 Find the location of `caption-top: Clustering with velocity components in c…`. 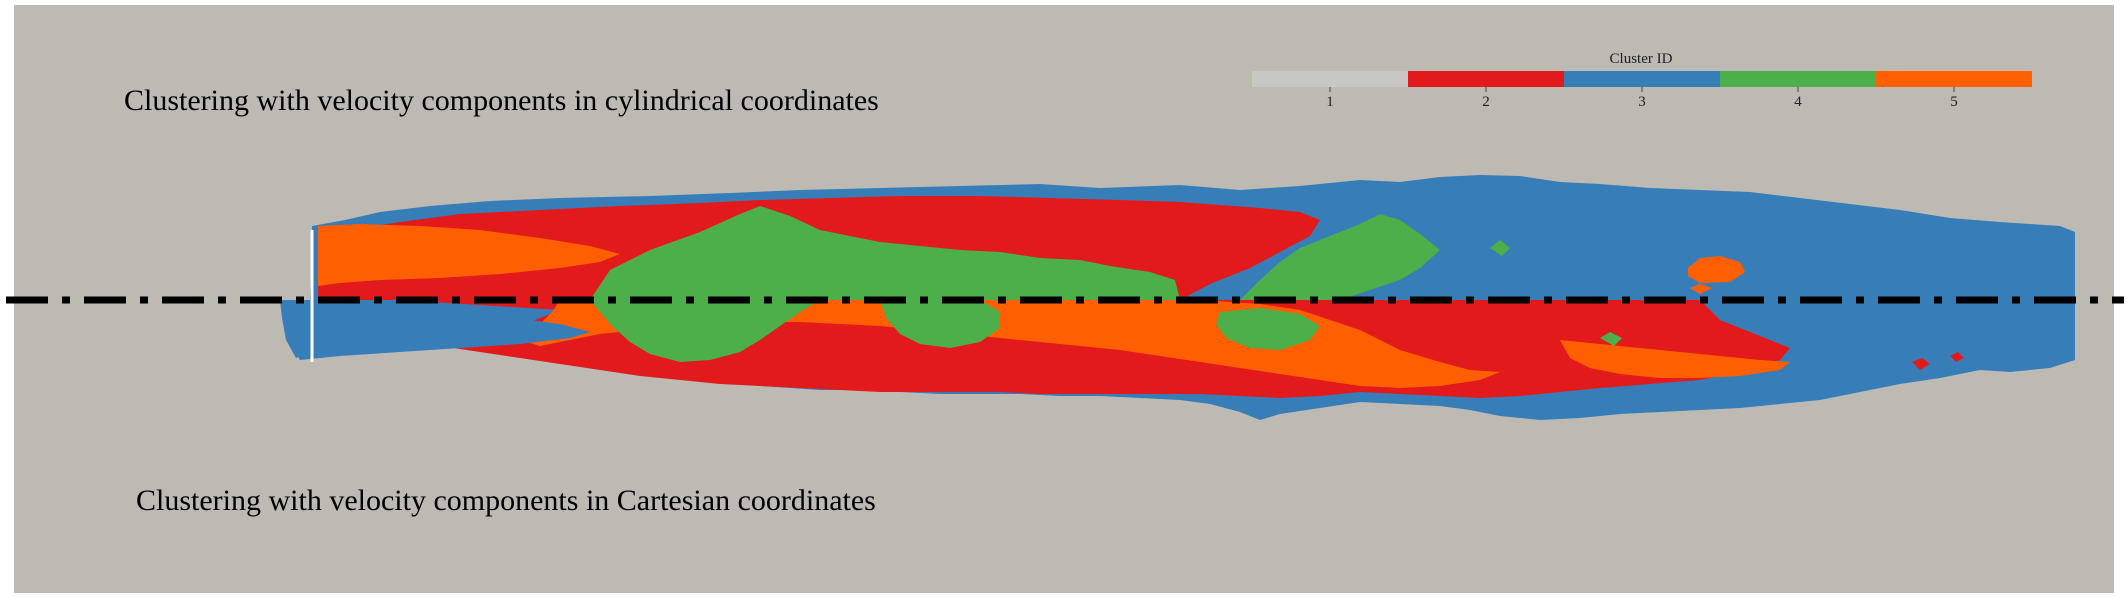

caption-top: Clustering with velocity components in c… is located at coordinates (501, 100).